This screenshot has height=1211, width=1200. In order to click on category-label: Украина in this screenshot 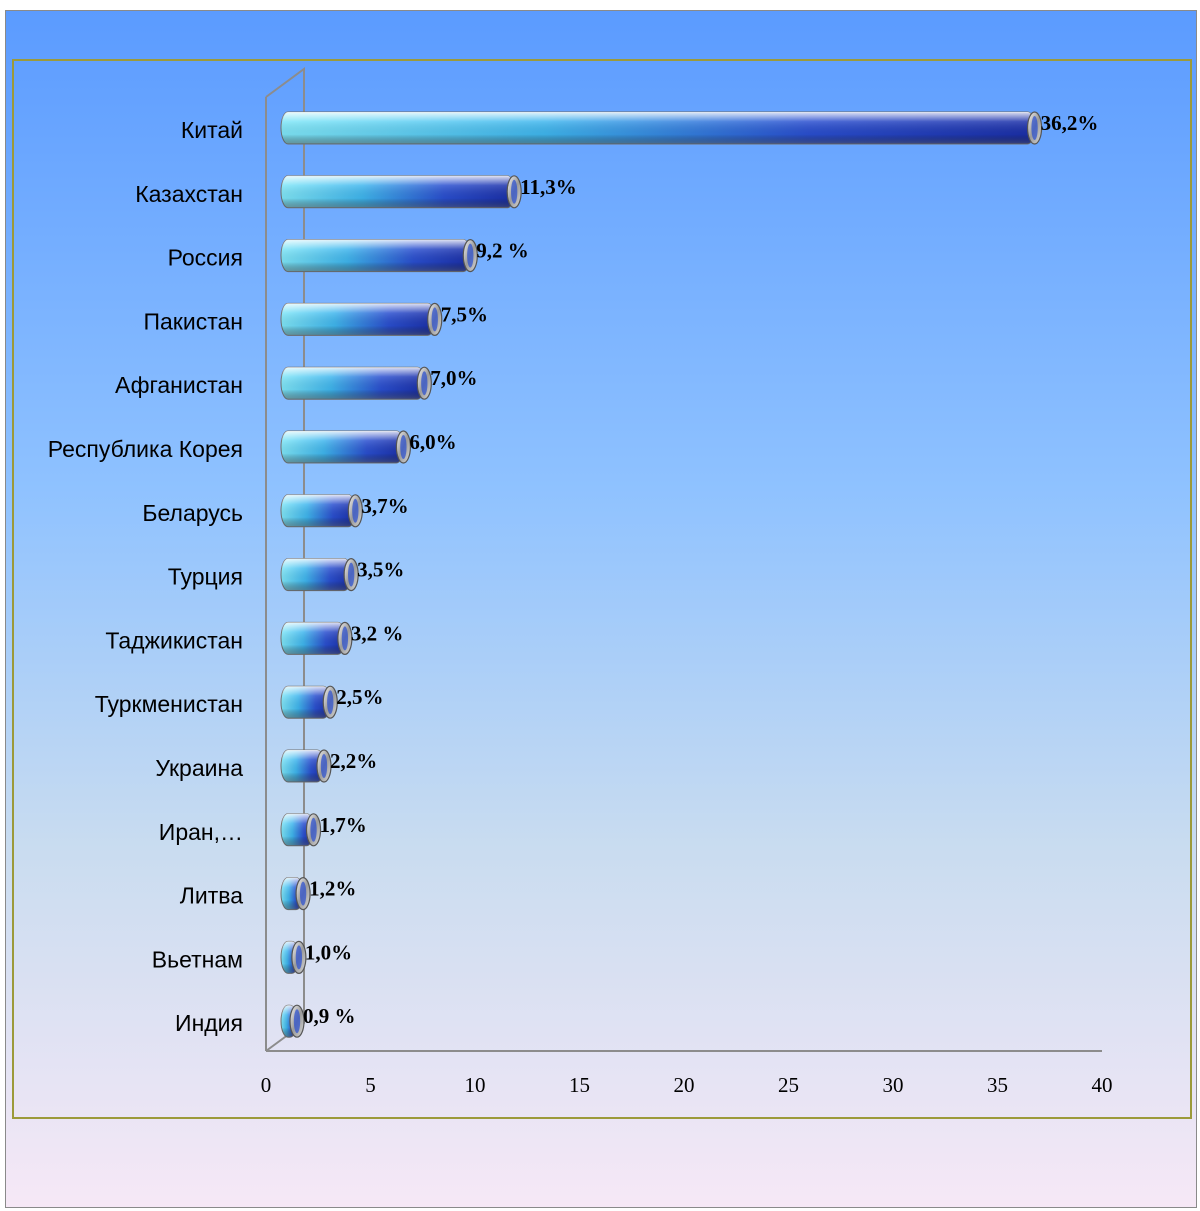, I will do `click(199, 768)`.